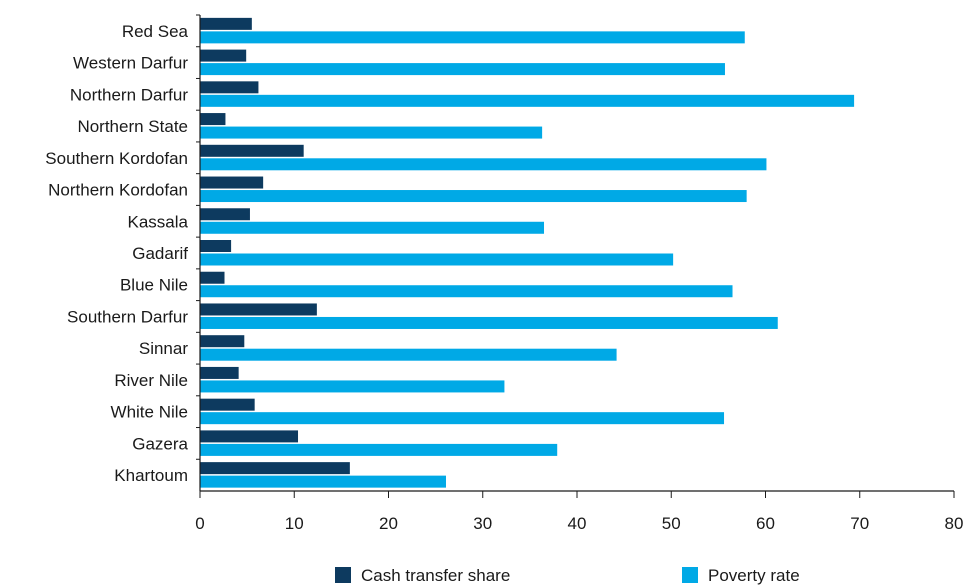 This screenshot has height=585, width=968. What do you see at coordinates (577, 523) in the screenshot?
I see `x-tick-label: 40` at bounding box center [577, 523].